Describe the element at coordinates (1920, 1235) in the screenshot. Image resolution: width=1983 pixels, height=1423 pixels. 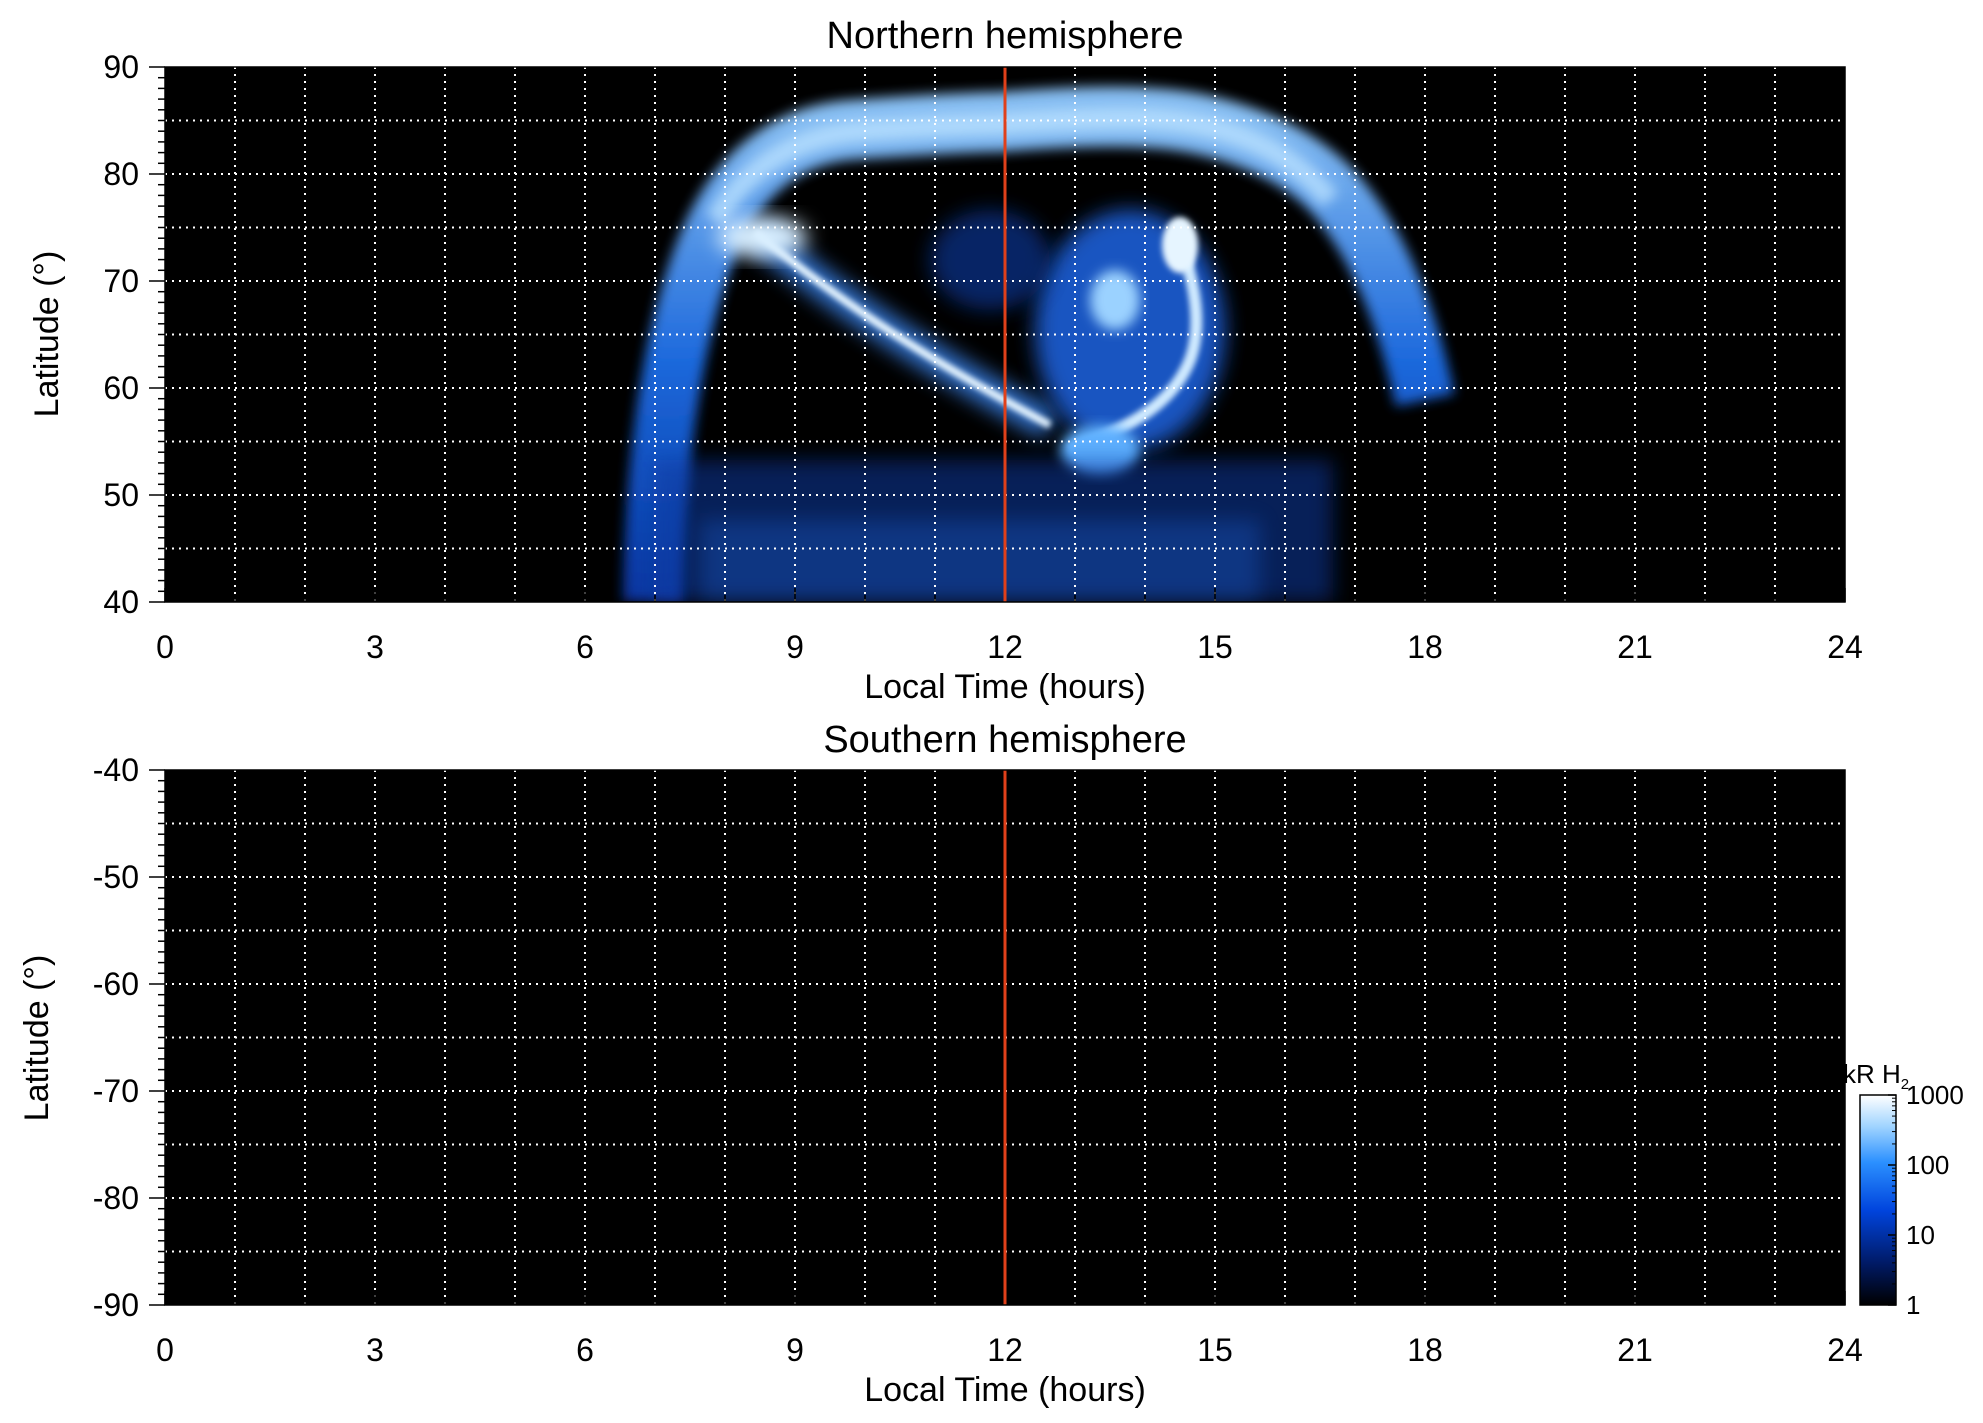
I see `colorbar-tick-label: 10` at that location.